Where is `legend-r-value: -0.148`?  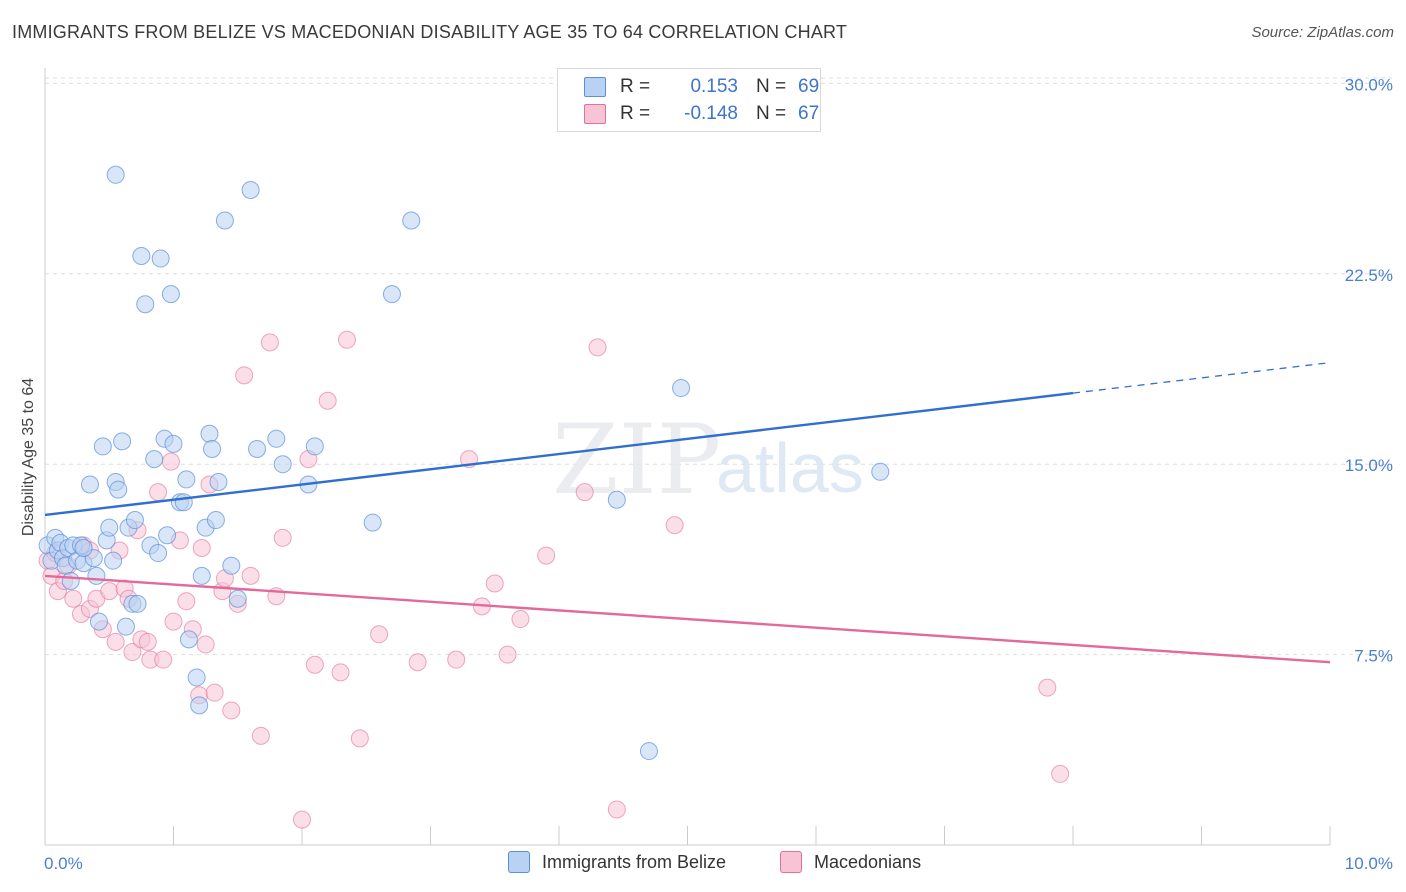
legend-r-value: -0.148 is located at coordinates (711, 113).